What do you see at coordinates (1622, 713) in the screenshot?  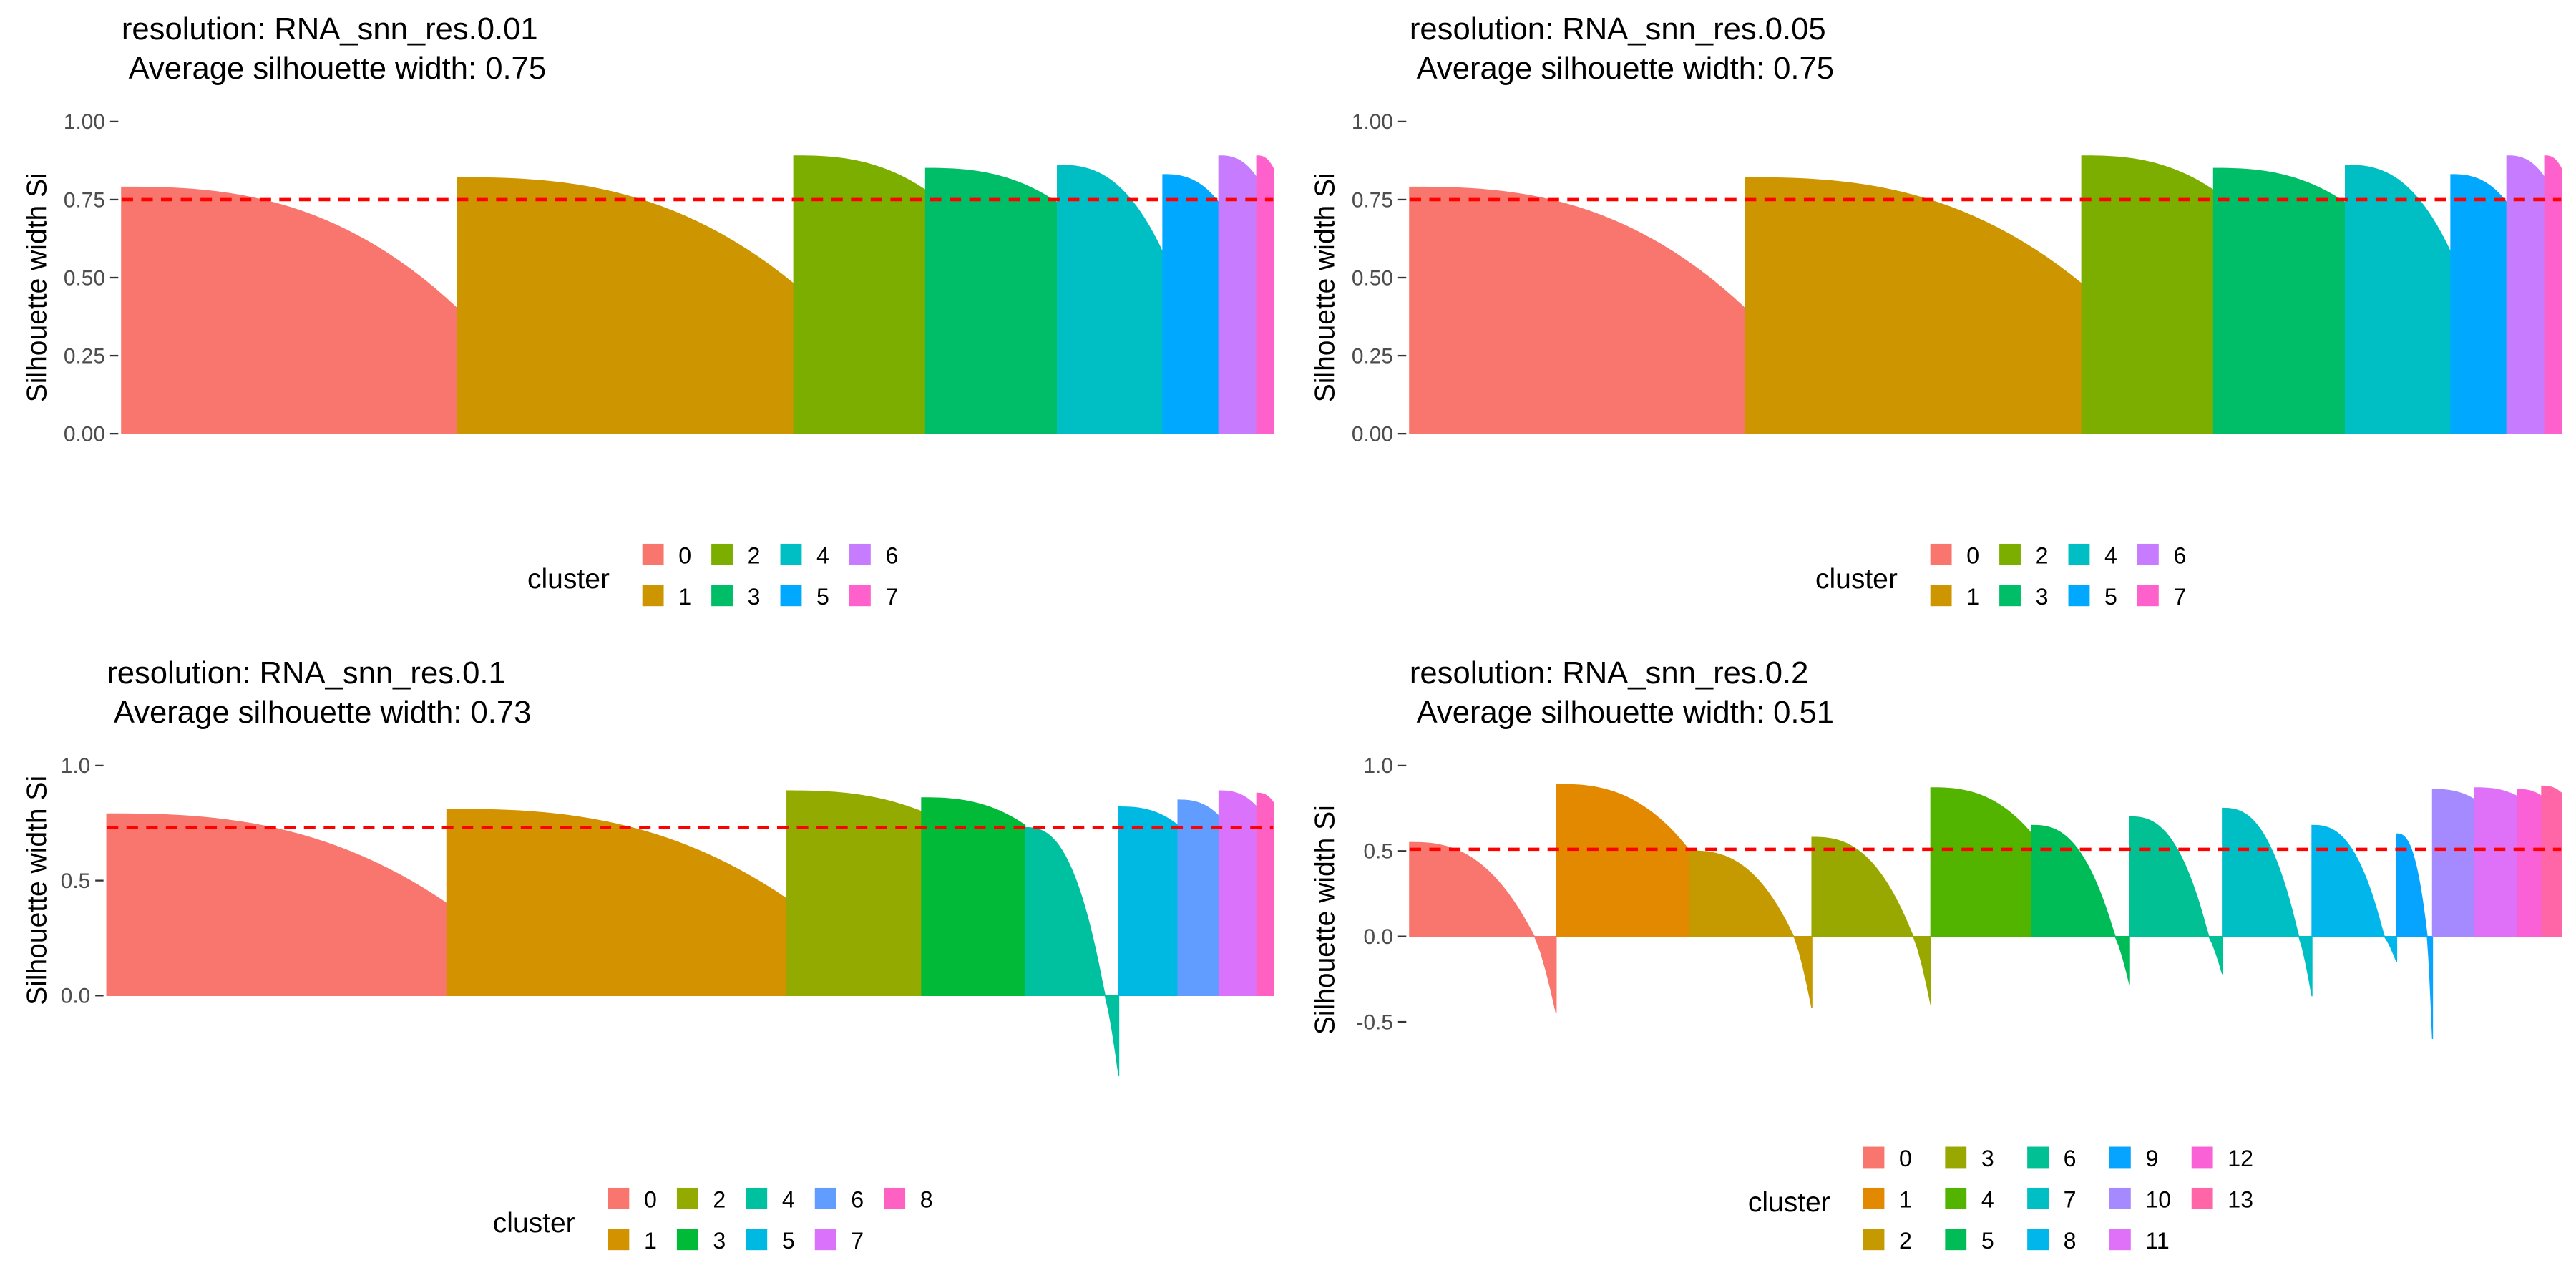 I see `chart-title-line2: Average silhouette width: 0.51` at bounding box center [1622, 713].